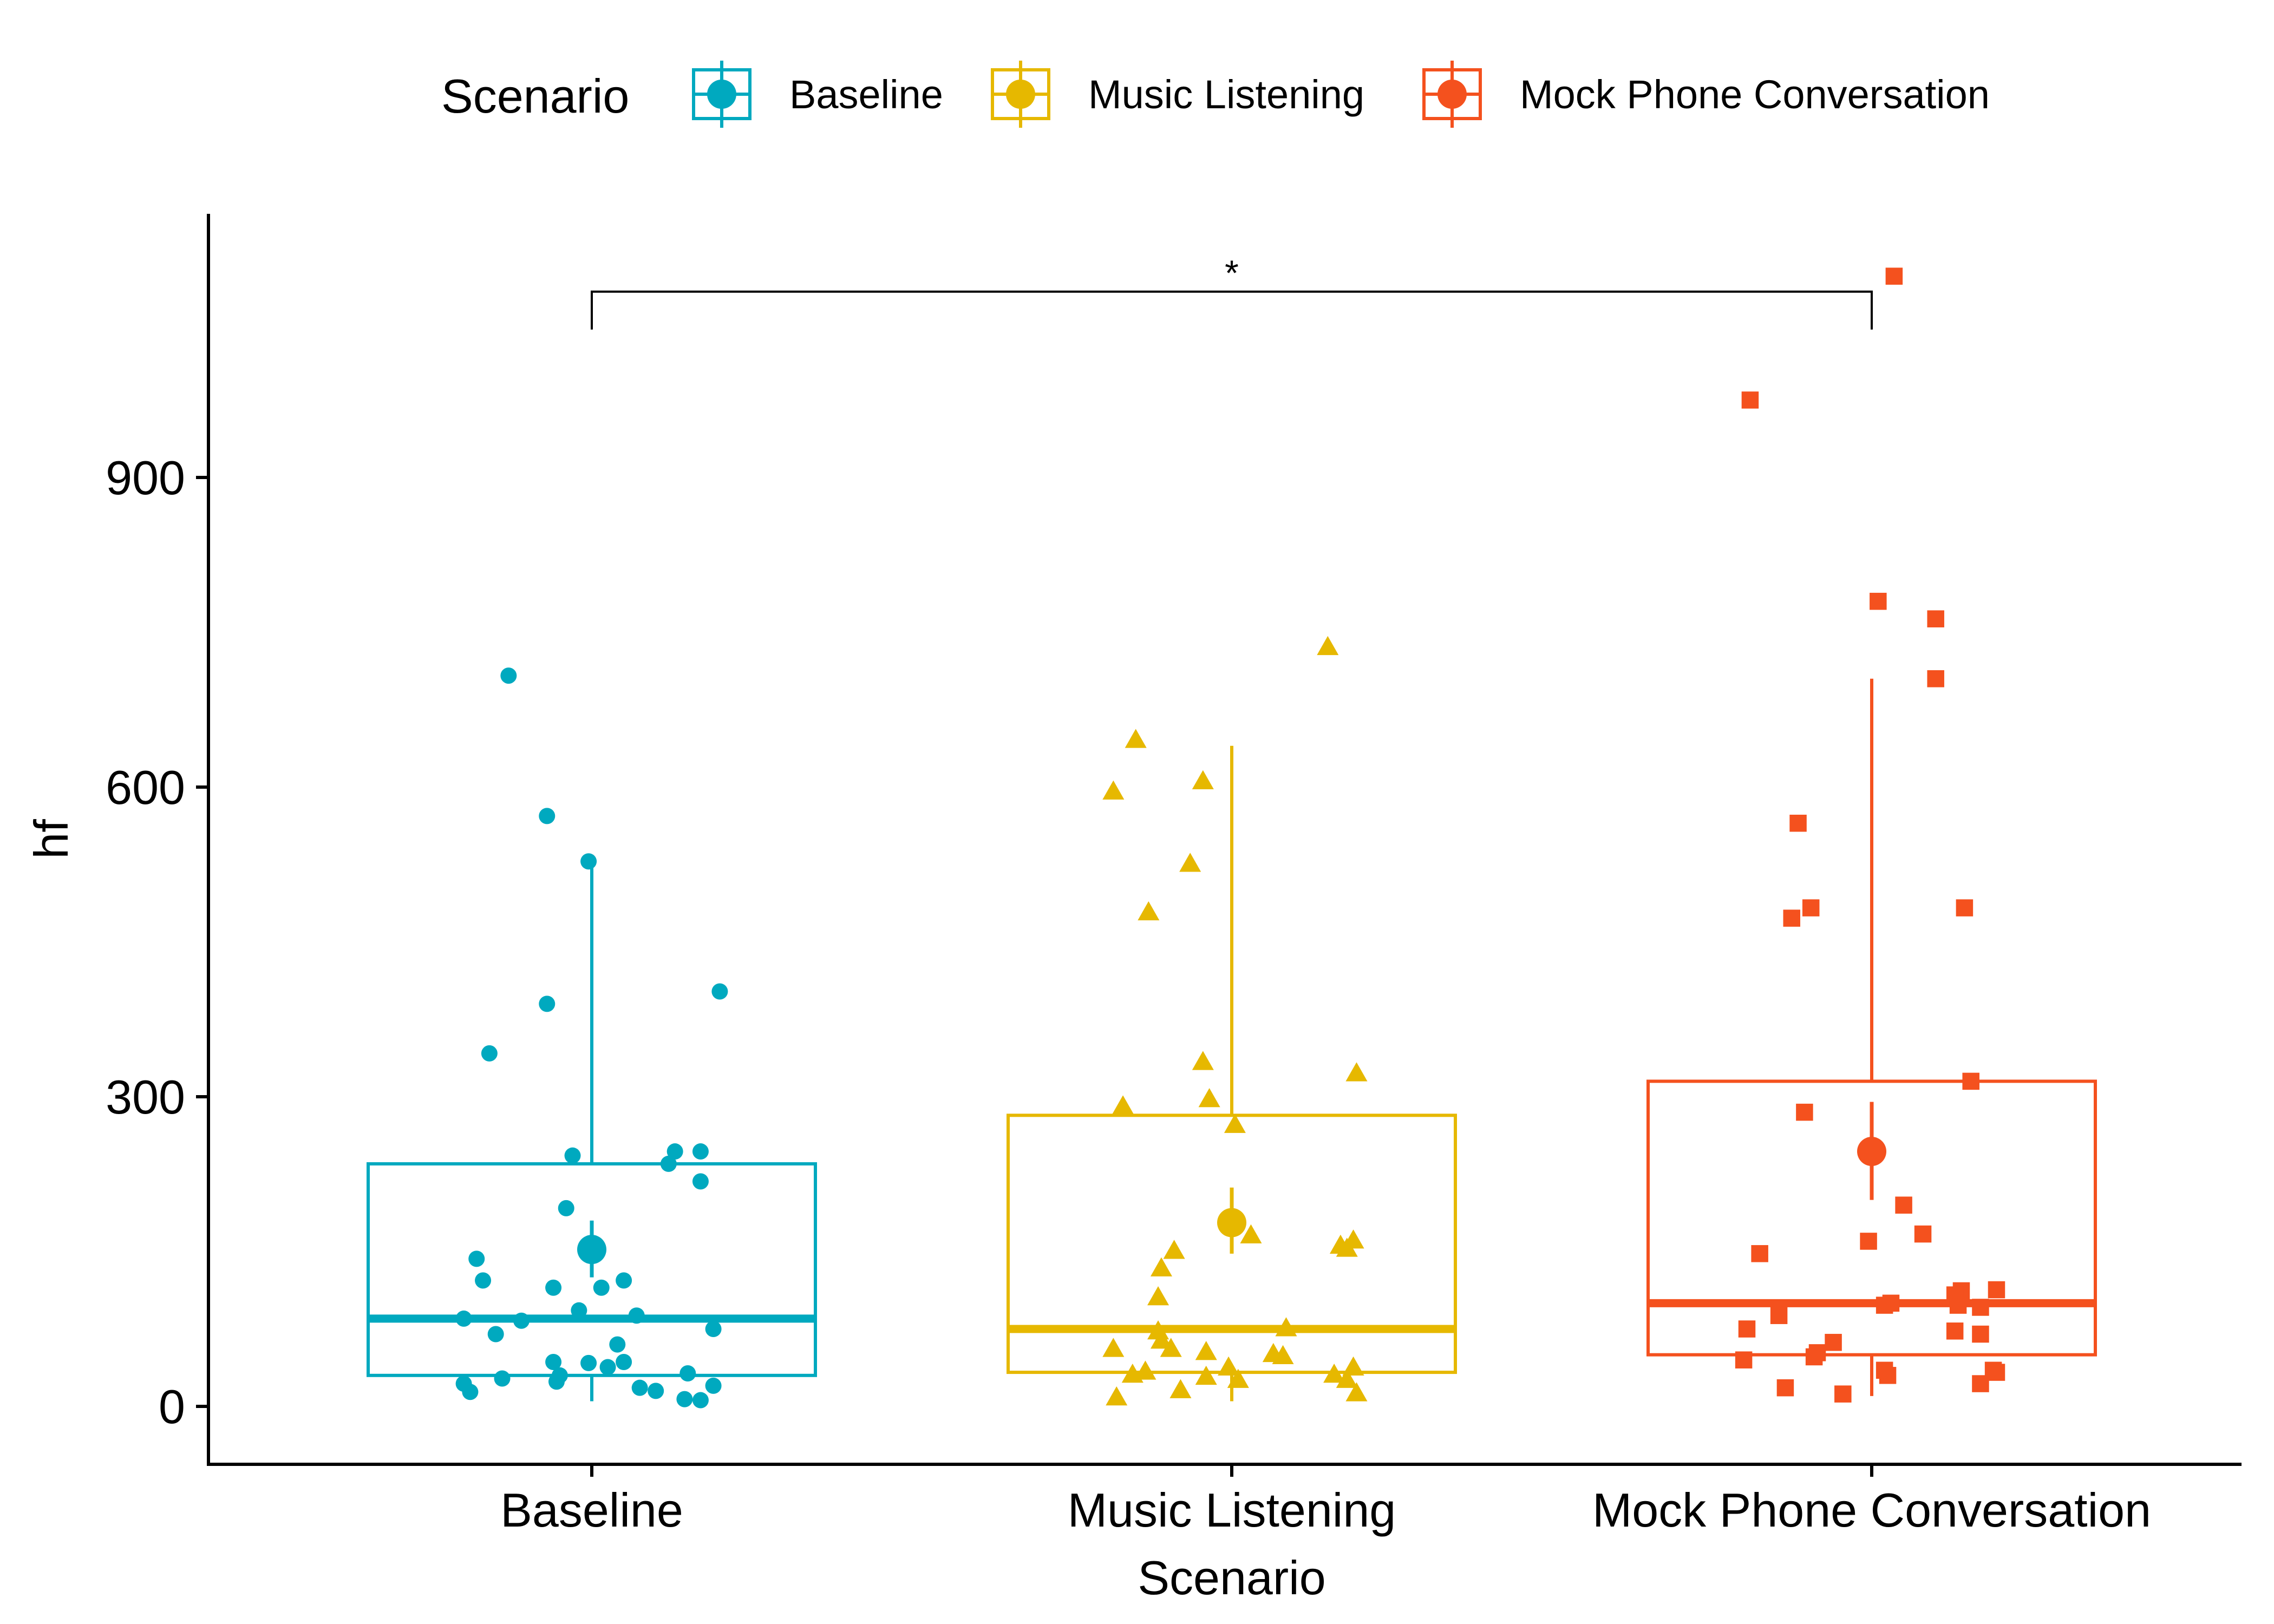 This screenshot has height=1624, width=2274. Describe the element at coordinates (1232, 1510) in the screenshot. I see `x-tick-label-music-listening: Music Listening` at that location.